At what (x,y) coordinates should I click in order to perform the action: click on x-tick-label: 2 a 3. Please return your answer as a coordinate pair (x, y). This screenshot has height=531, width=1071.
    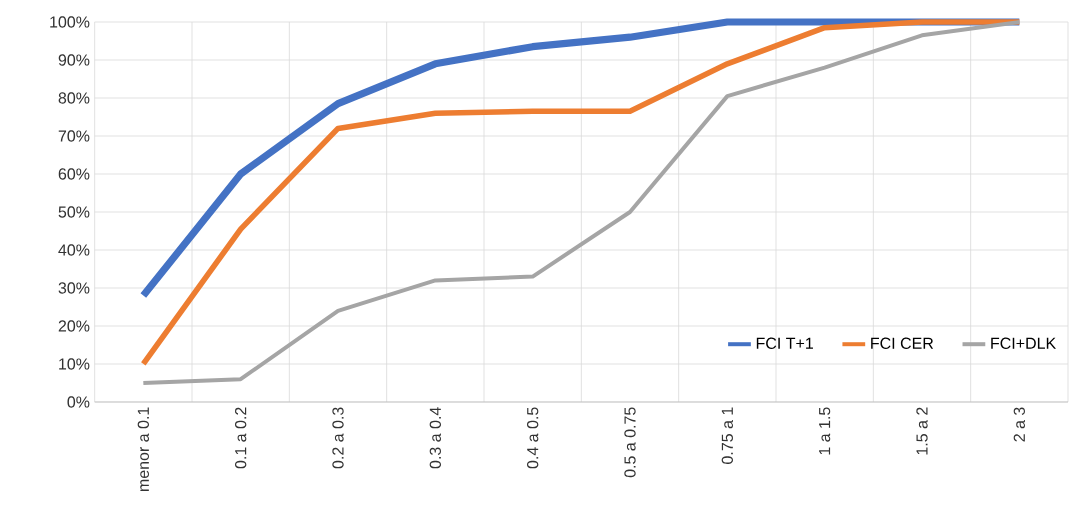
    Looking at the image, I should click on (1019, 424).